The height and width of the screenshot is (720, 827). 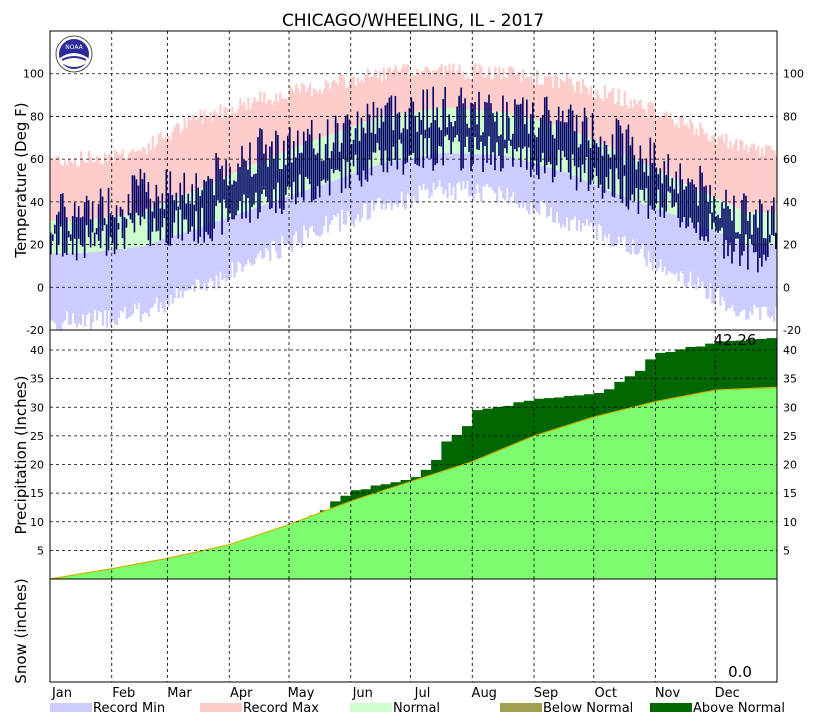 What do you see at coordinates (301, 693) in the screenshot?
I see `month-label: May` at bounding box center [301, 693].